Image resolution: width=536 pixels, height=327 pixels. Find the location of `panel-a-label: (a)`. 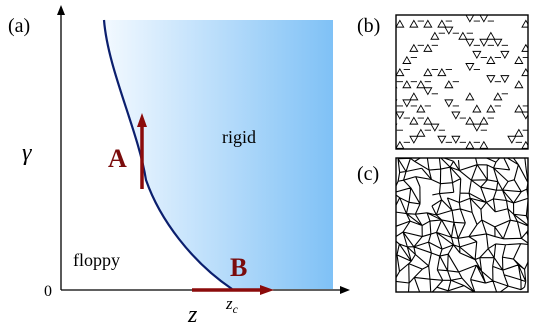

panel-a-label: (a) is located at coordinates (19, 26).